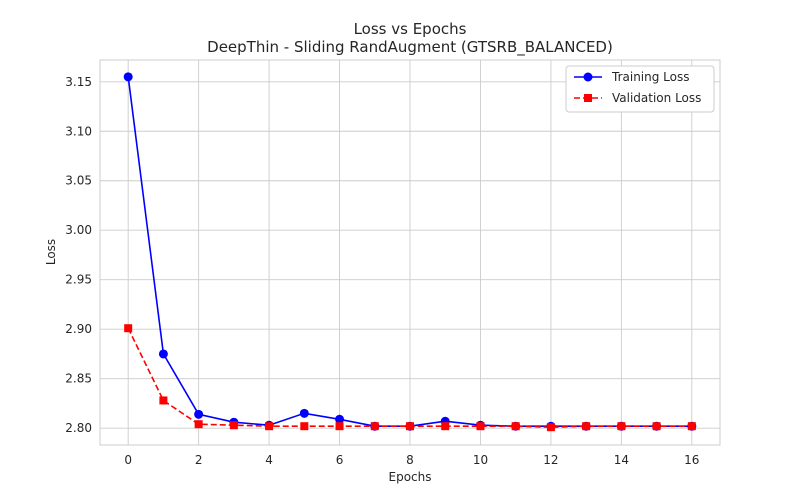 This screenshot has width=800, height=500. Describe the element at coordinates (621, 460) in the screenshot. I see `x-tick-label: 14` at that location.